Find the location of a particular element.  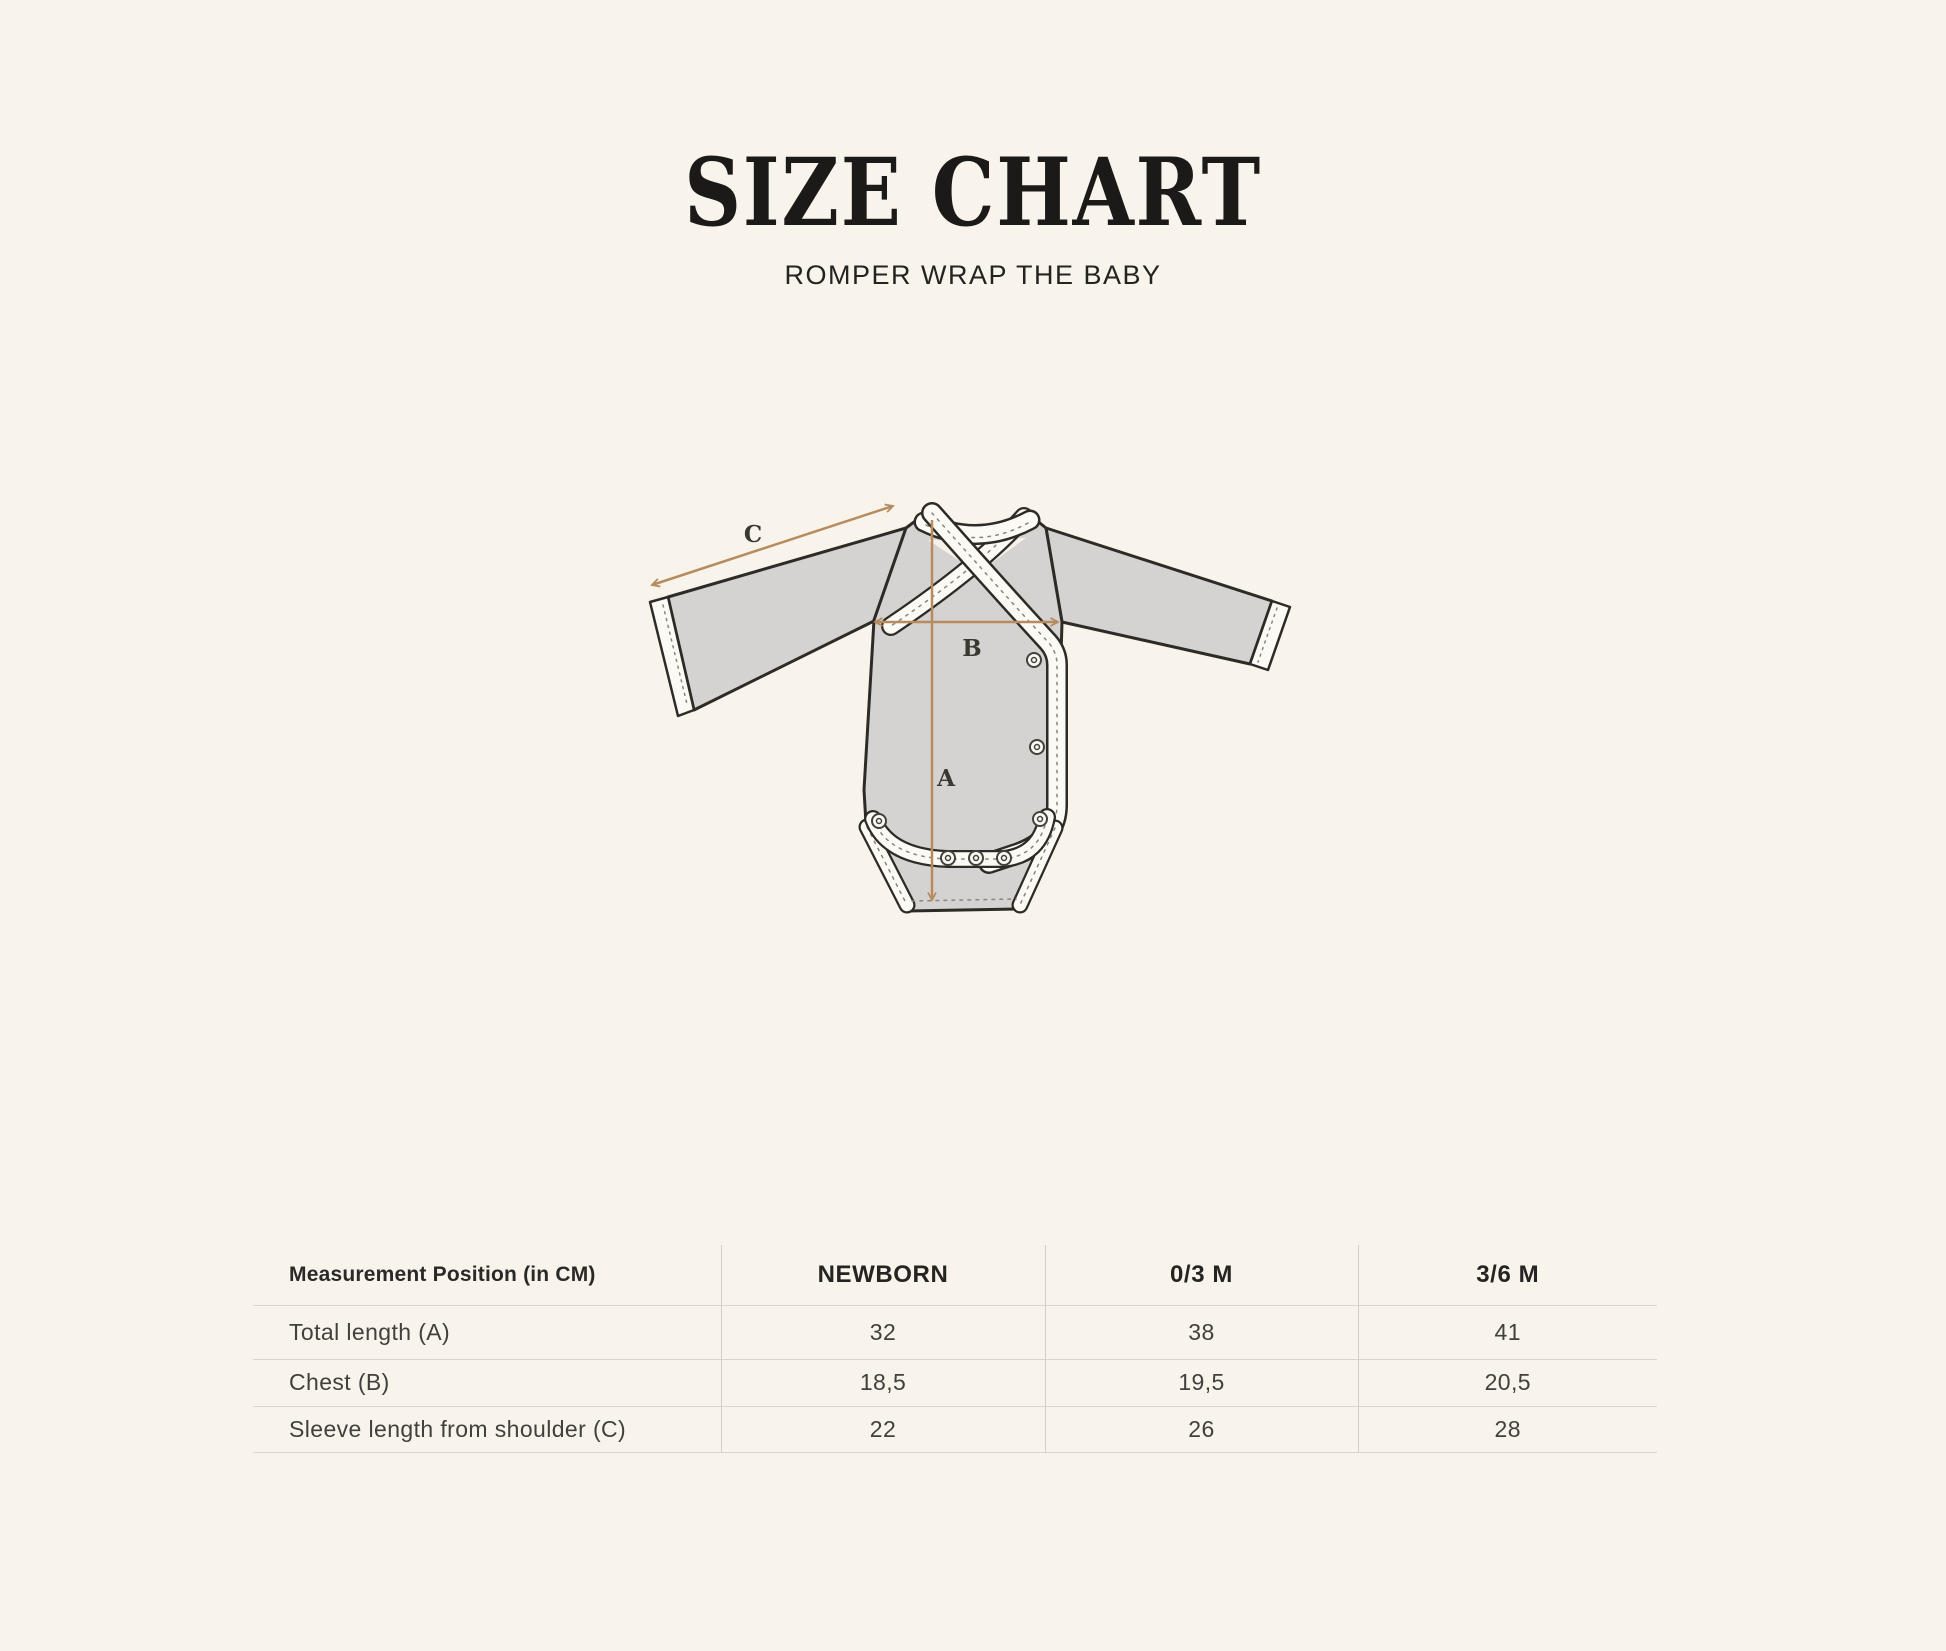

value-cell: 41 is located at coordinates (1507, 1332).